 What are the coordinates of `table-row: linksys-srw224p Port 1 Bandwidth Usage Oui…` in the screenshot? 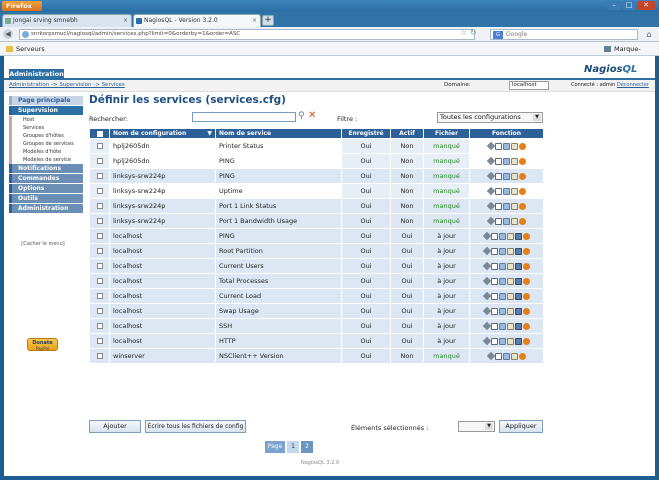 It's located at (316, 221).